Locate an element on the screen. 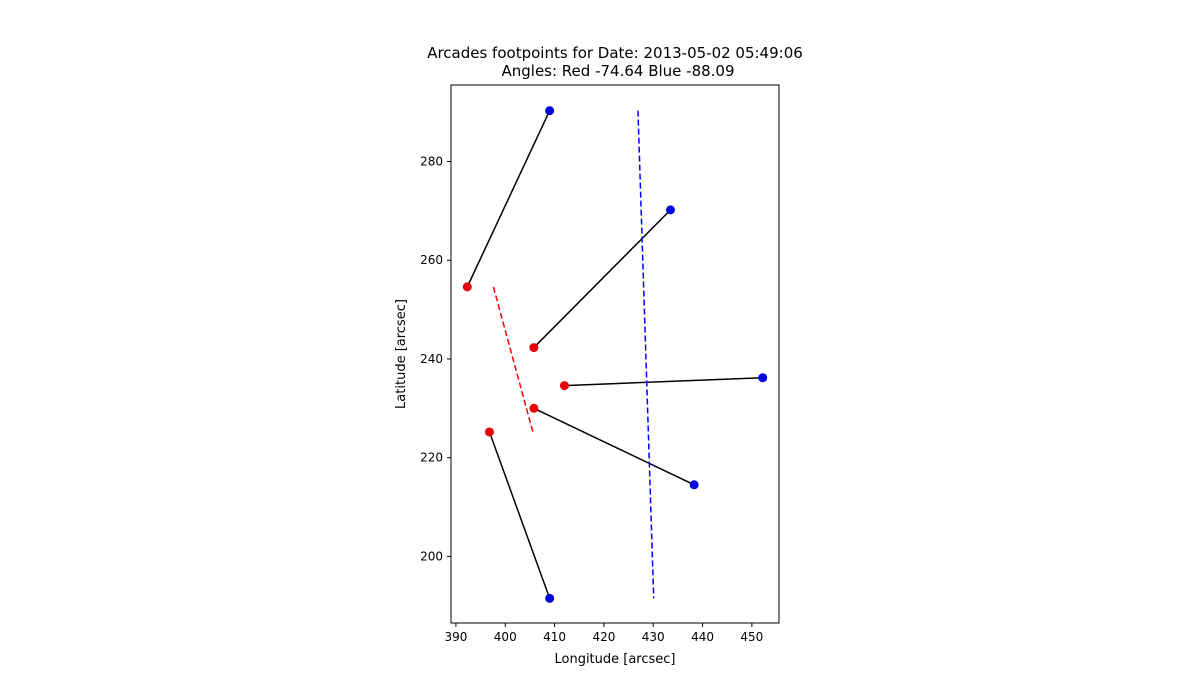 This screenshot has width=1200, height=700. blue-fit-line is located at coordinates (646, 354).